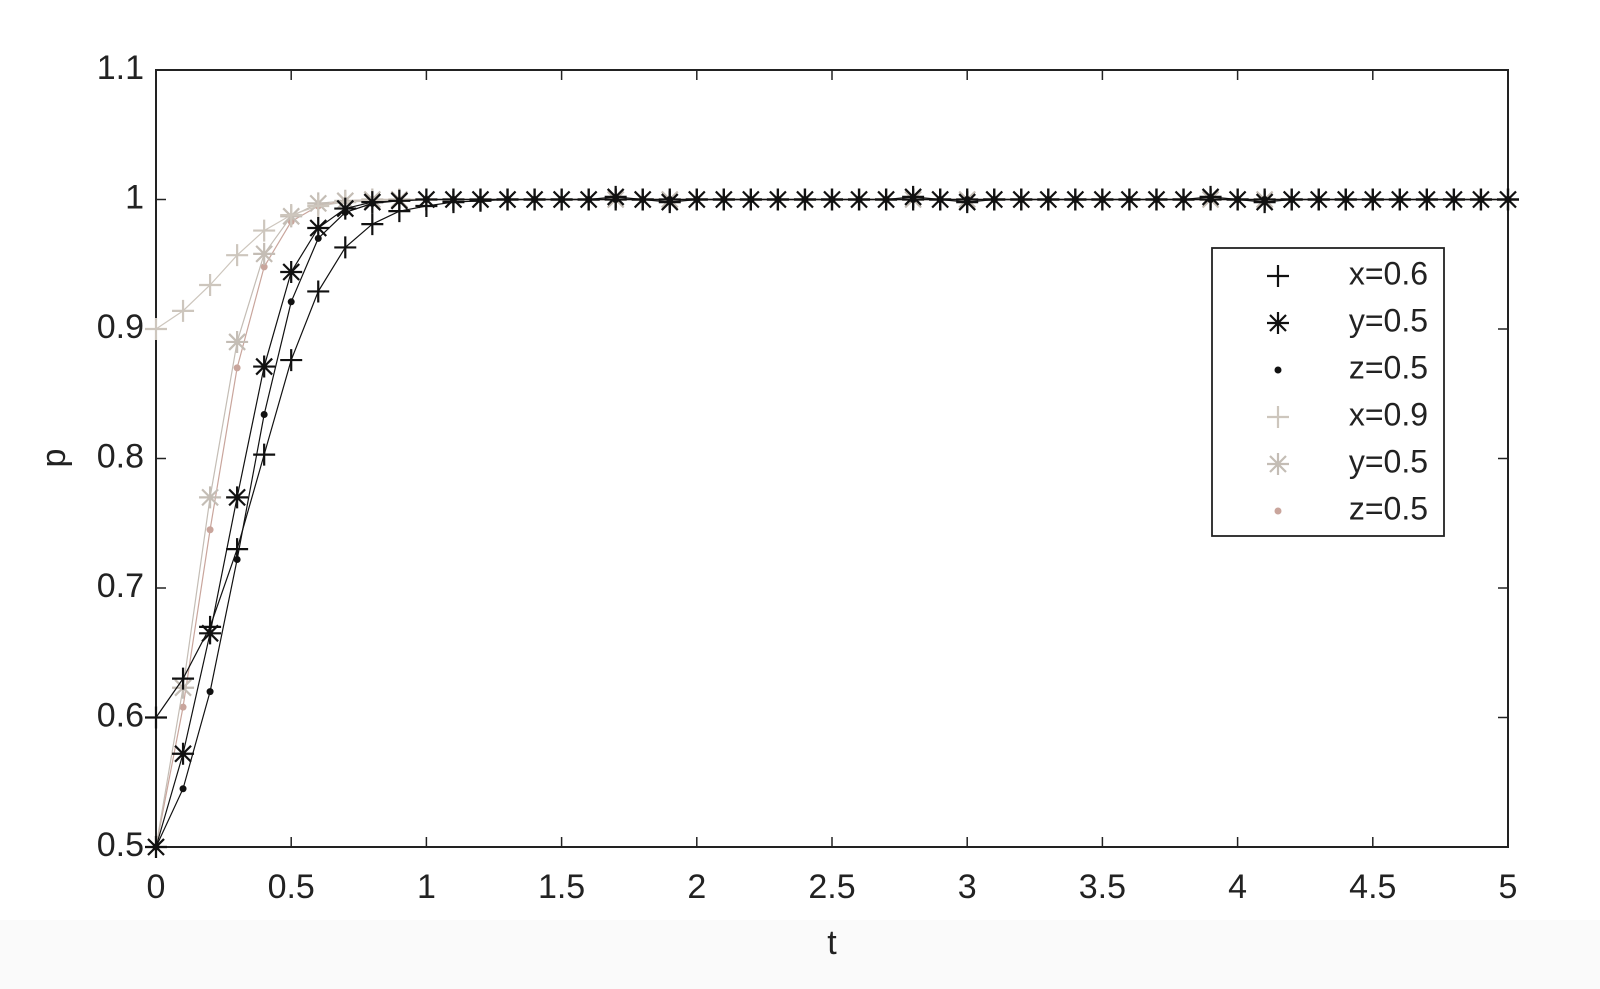  I want to click on x-tick-label: 0.5, so click(291, 887).